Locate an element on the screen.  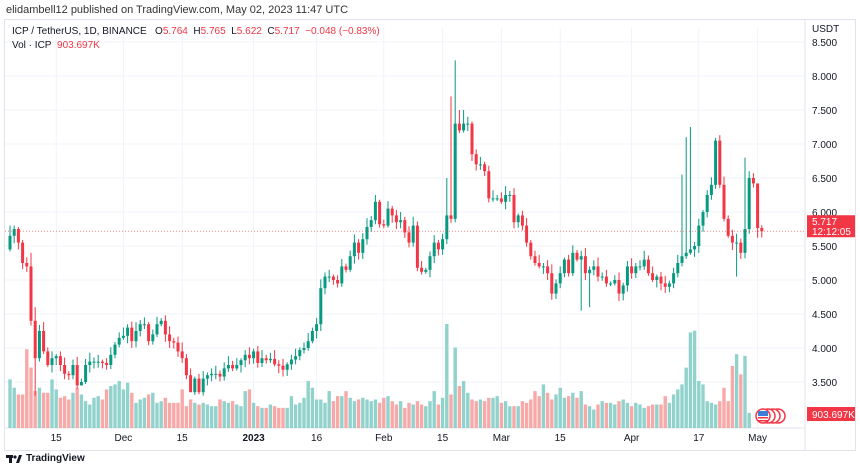
time-tick-label: 15 is located at coordinates (183, 438).